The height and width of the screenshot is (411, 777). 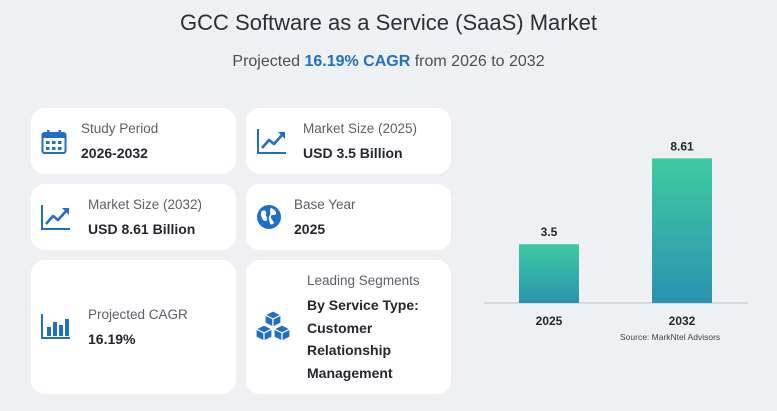 What do you see at coordinates (363, 280) in the screenshot?
I see `leading-segments-label: Leading Segments` at bounding box center [363, 280].